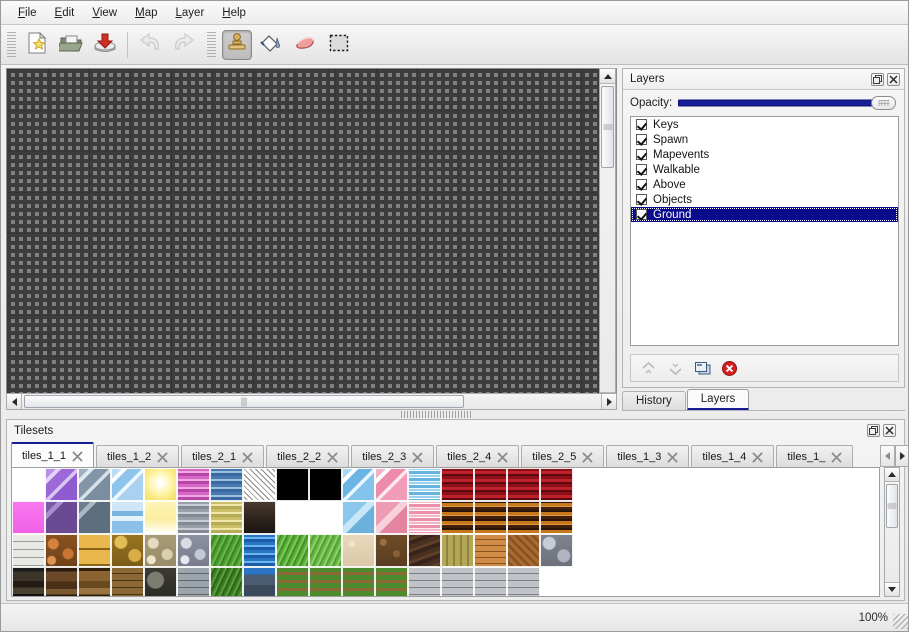 The image size is (909, 632). What do you see at coordinates (764, 199) in the screenshot?
I see `layer-row: Objects` at bounding box center [764, 199].